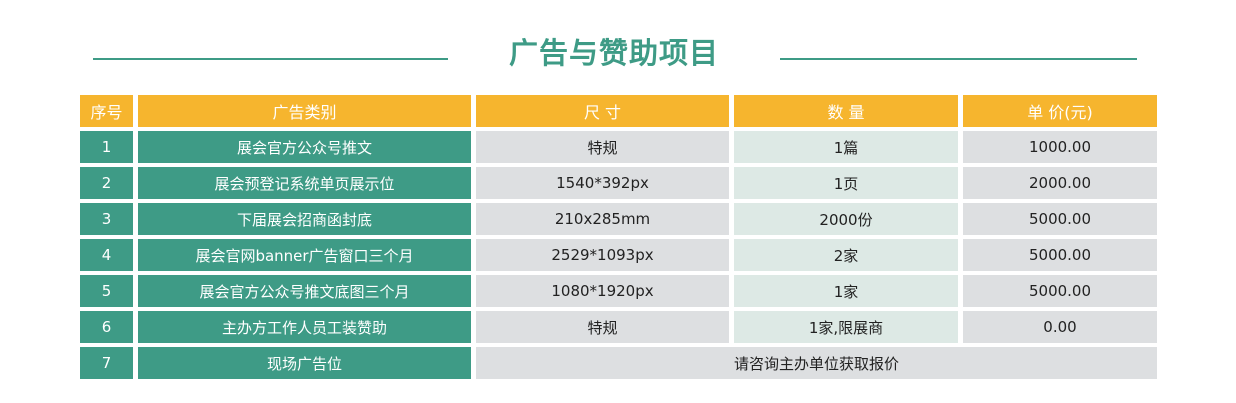  I want to click on ad-price: 0.00, so click(1060, 327).